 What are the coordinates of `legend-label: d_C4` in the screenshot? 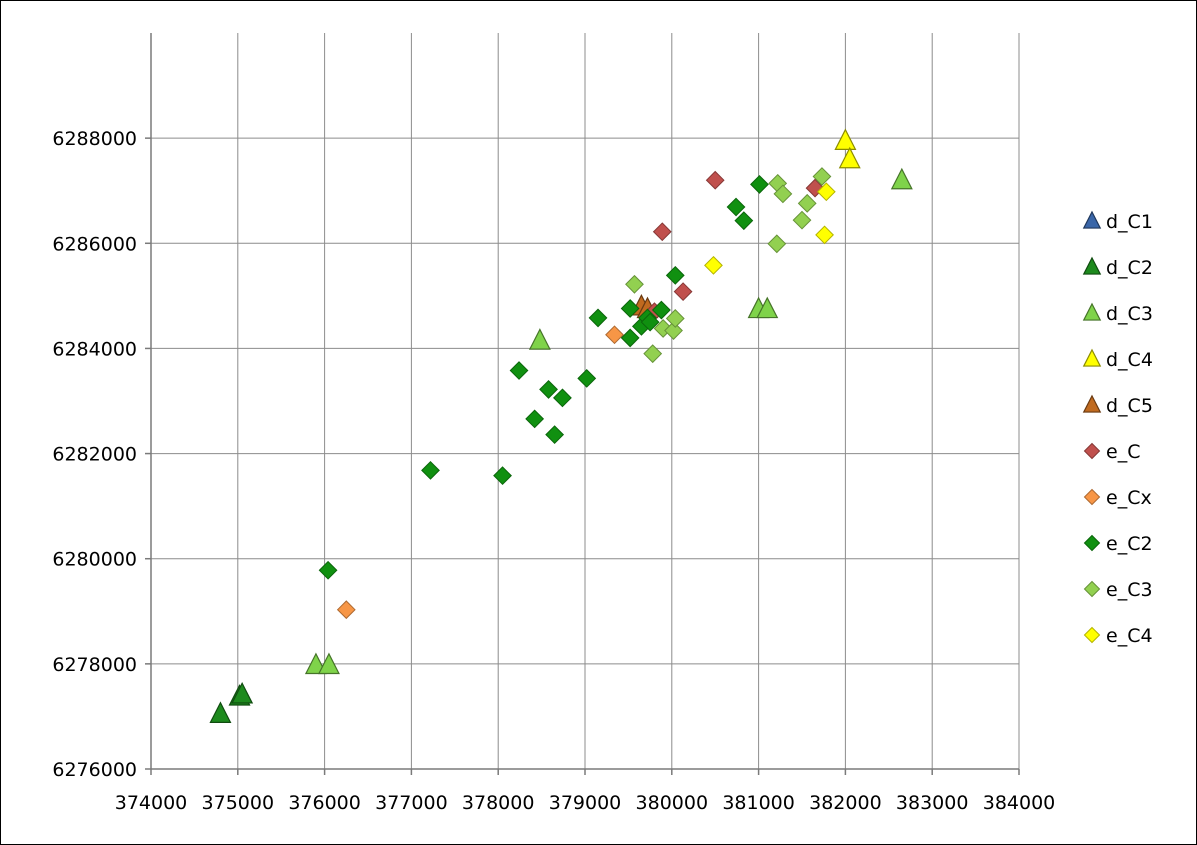 It's located at (1129, 360).